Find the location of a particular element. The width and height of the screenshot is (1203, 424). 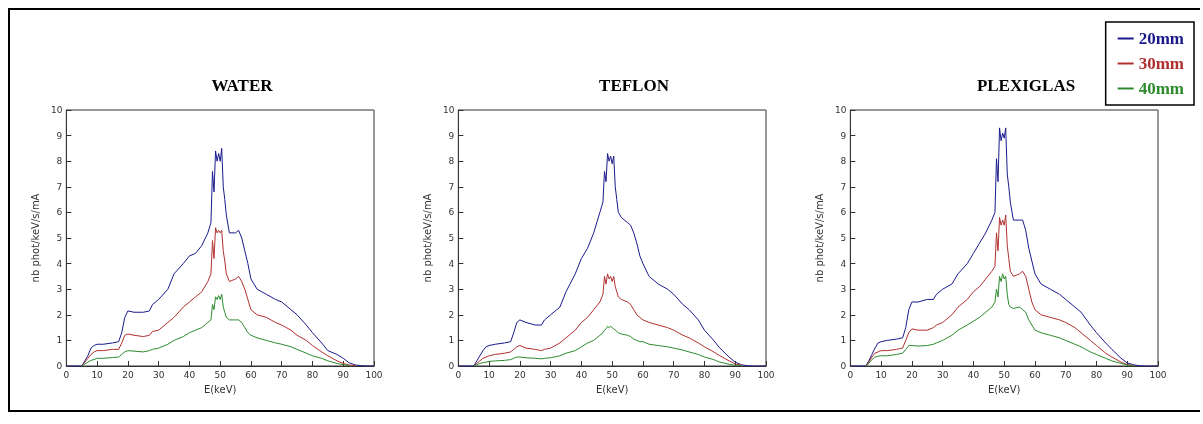

legend-label: 20mm is located at coordinates (1161, 38).